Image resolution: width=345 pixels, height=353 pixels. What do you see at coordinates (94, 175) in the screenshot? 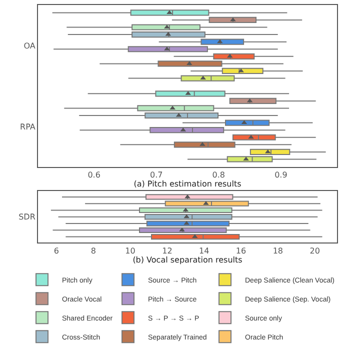
I see `x-tick-label: 0.6` at bounding box center [94, 175].